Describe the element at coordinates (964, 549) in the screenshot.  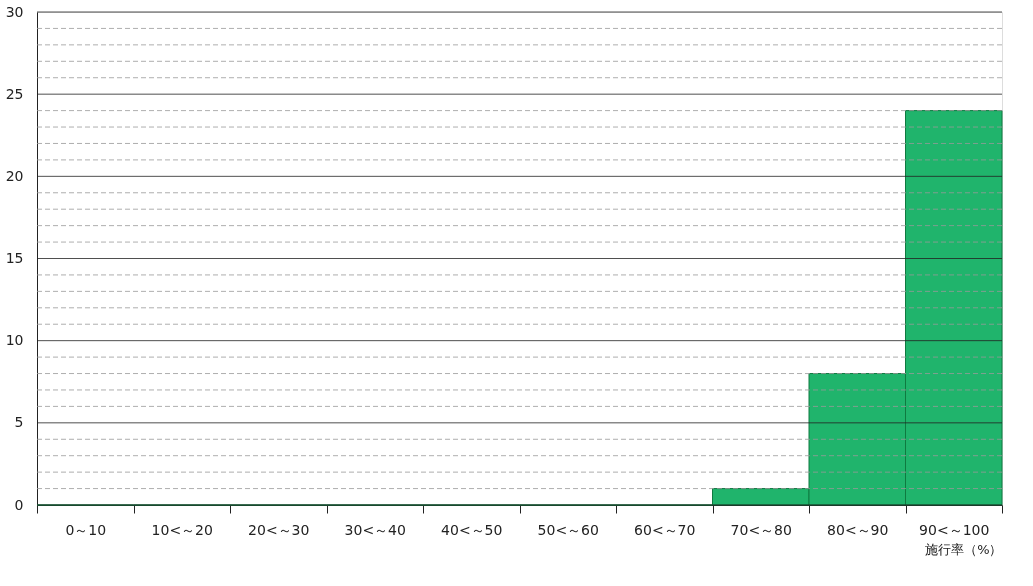
I see `x-axis-title: 施行率（%）` at that location.